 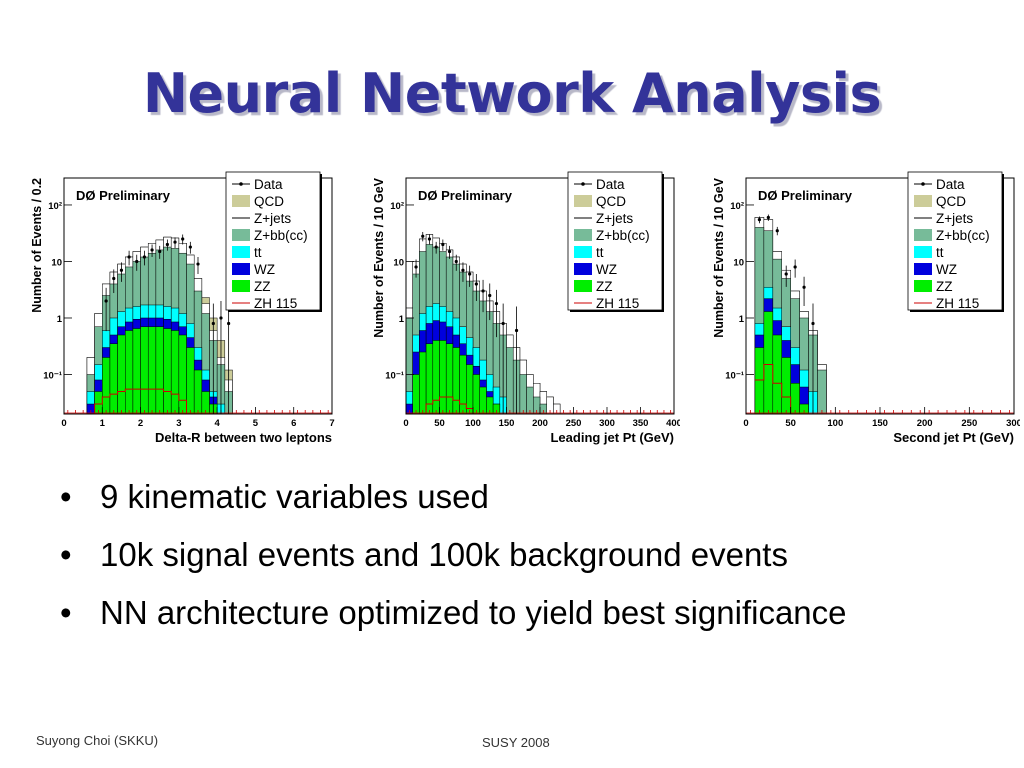 What do you see at coordinates (822, 391) in the screenshot?
I see `bar-Zbb` at bounding box center [822, 391].